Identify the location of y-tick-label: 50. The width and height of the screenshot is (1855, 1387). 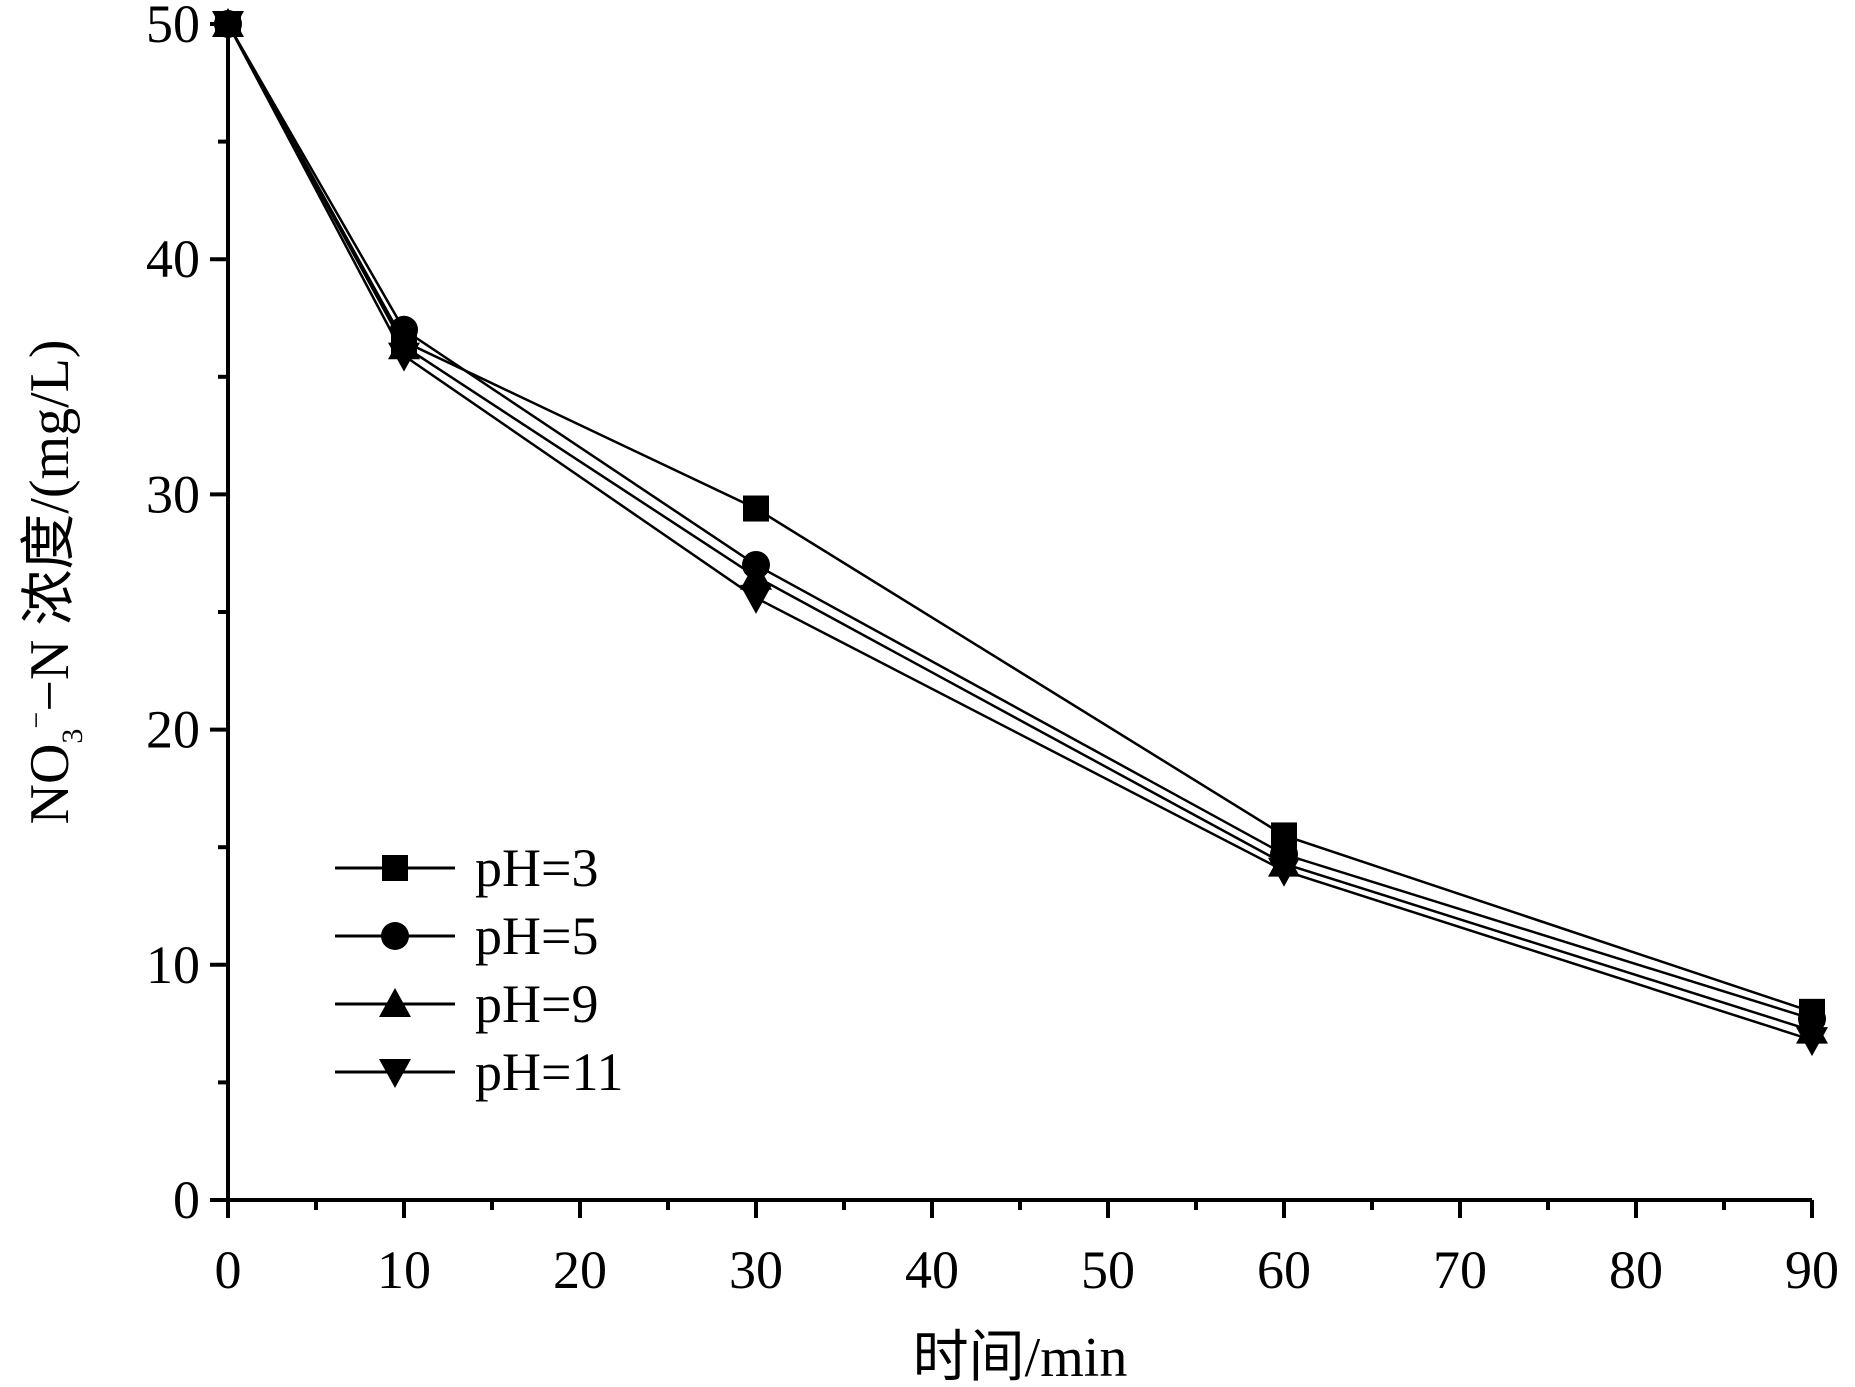
(173, 27).